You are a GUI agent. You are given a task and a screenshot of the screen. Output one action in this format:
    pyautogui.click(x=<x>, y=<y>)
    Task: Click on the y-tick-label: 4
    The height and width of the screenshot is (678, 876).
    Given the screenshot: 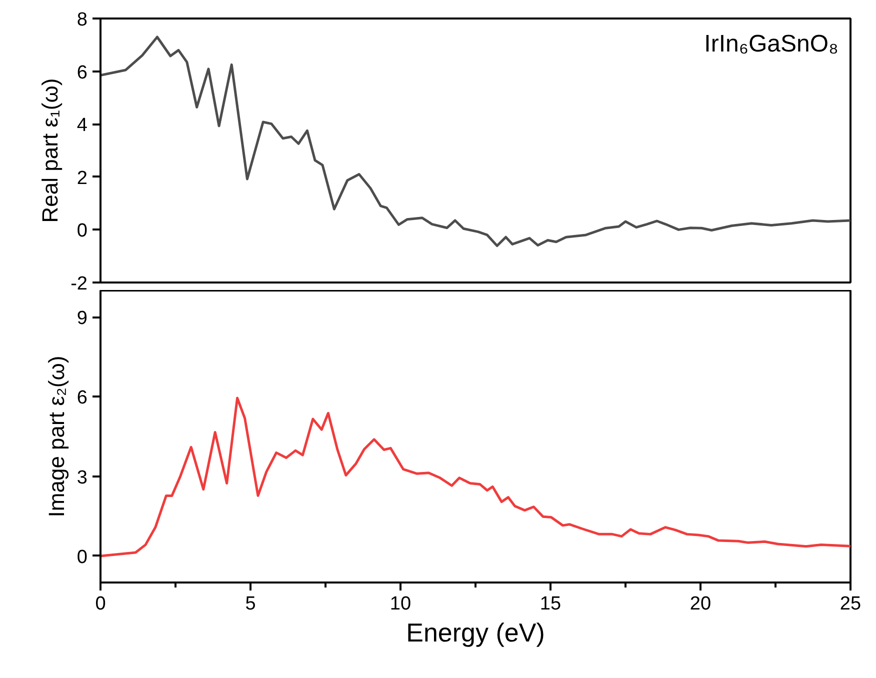 What is the action you would take?
    pyautogui.click(x=82, y=125)
    